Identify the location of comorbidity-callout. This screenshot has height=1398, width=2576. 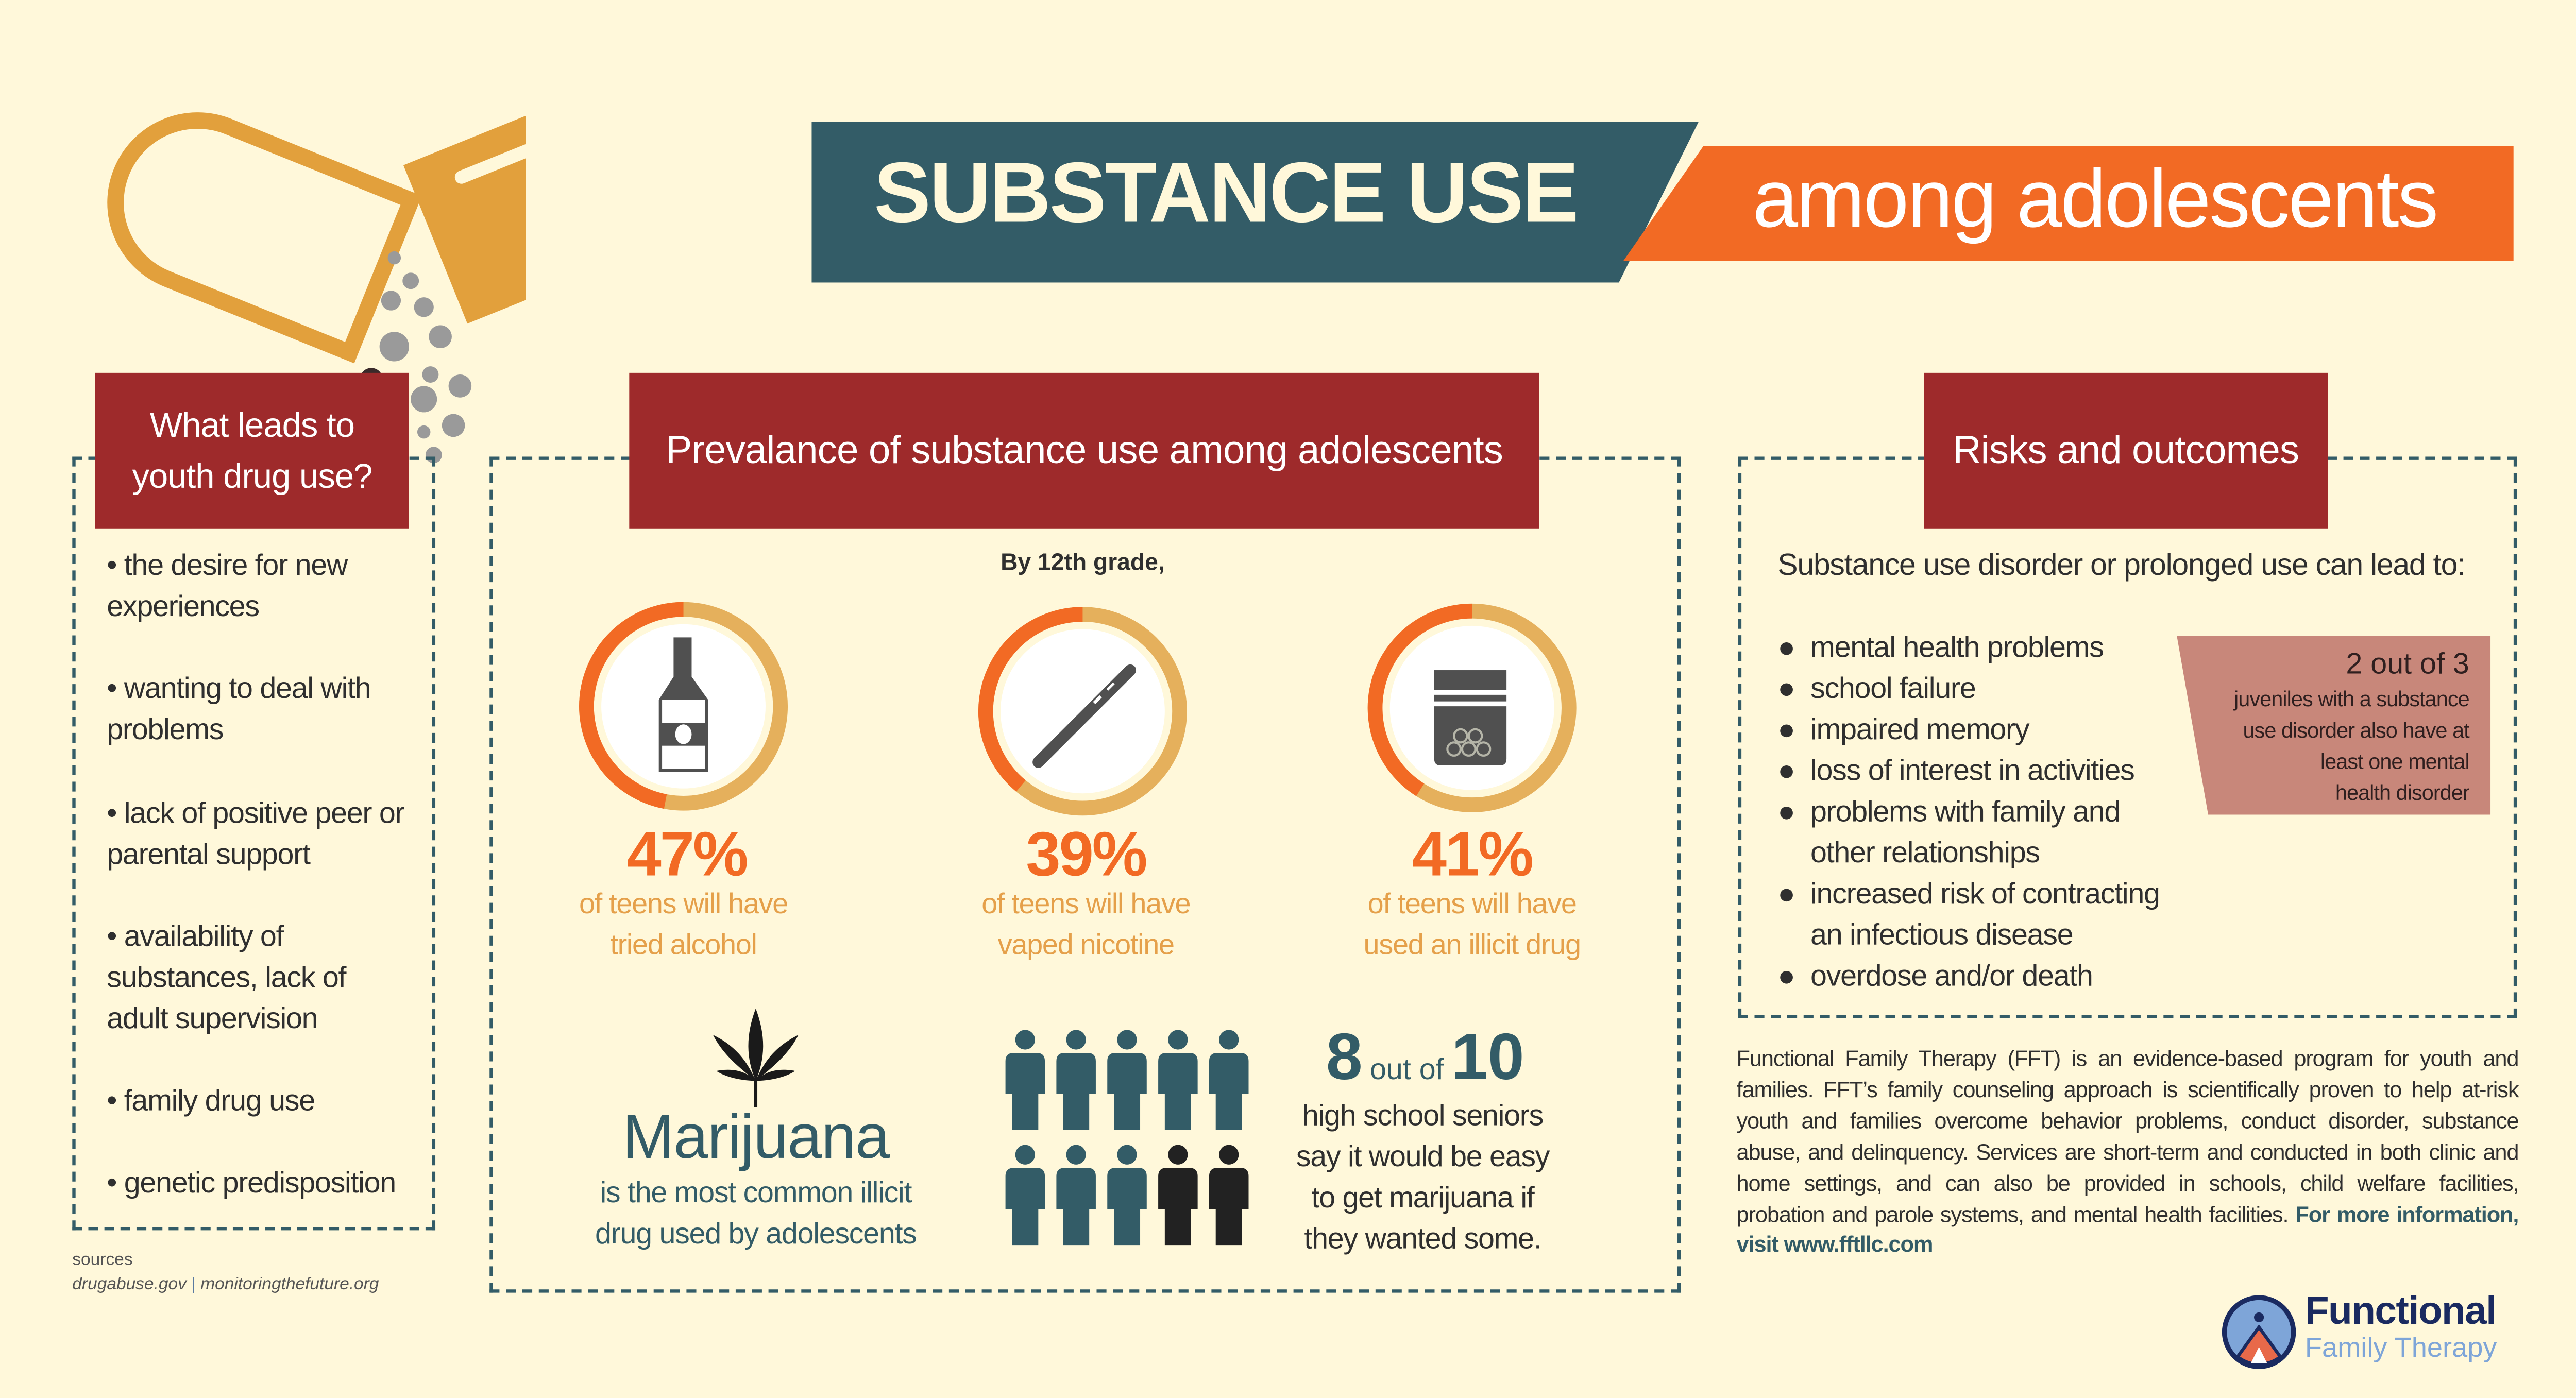
(2334, 725).